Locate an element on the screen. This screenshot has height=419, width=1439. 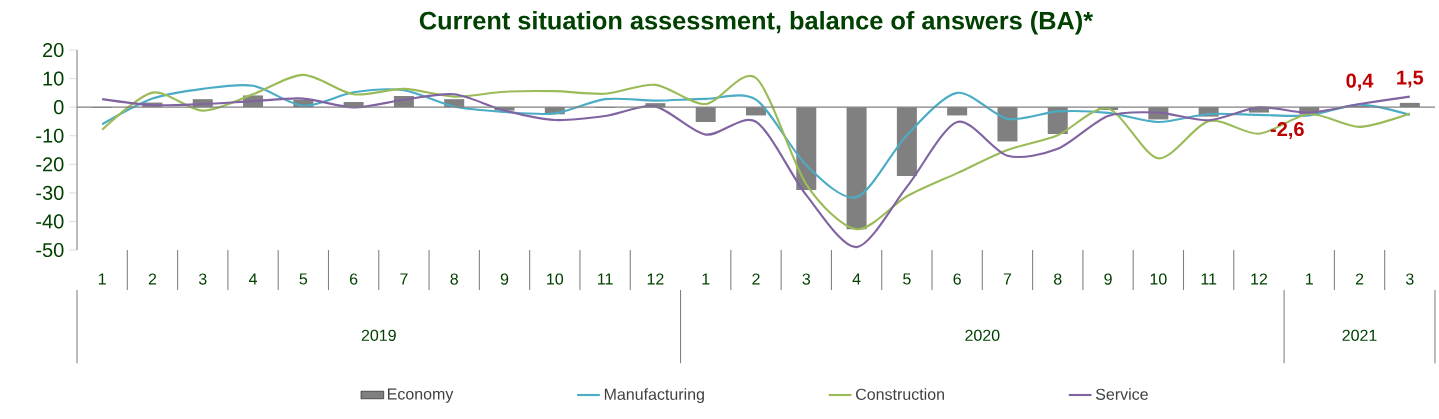
y-tick-label: -10 is located at coordinates (50, 135).